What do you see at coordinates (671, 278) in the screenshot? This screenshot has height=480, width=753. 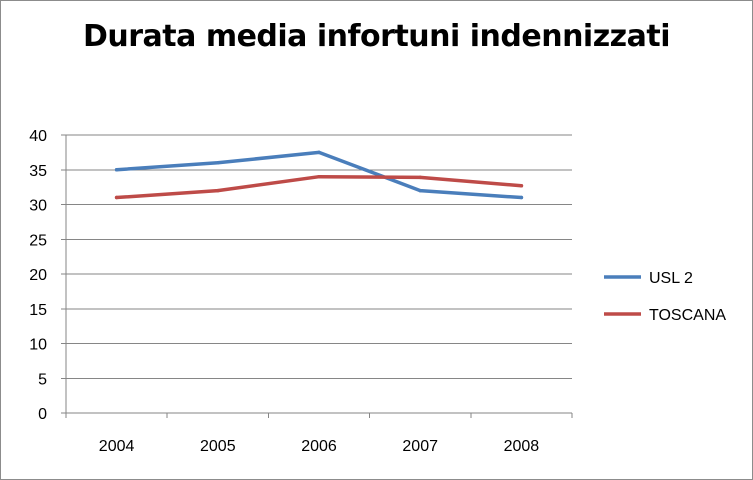 I see `legend-label: USL 2` at bounding box center [671, 278].